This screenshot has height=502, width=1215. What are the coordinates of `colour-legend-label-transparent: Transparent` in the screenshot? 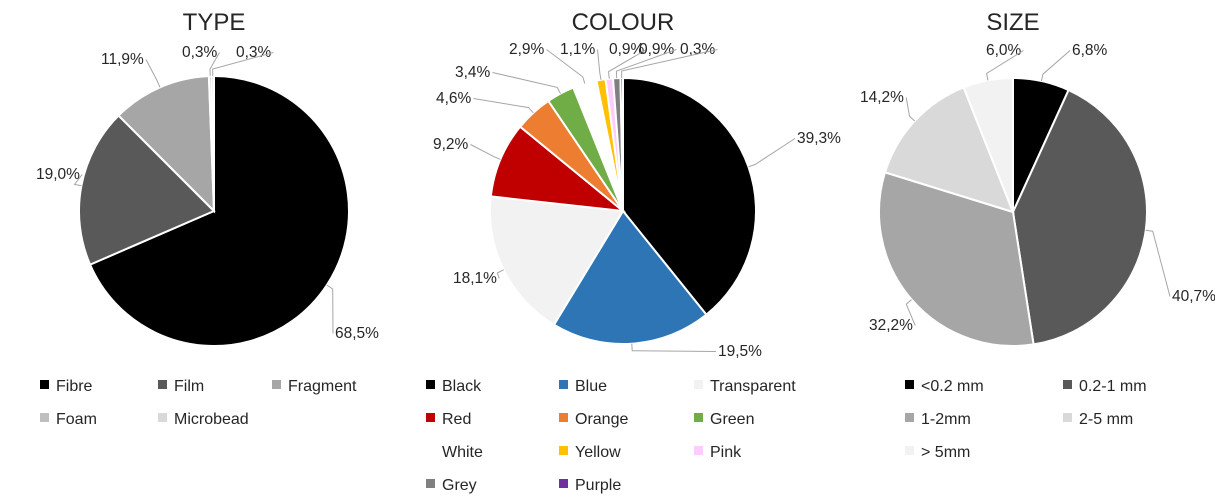 It's located at (753, 386).